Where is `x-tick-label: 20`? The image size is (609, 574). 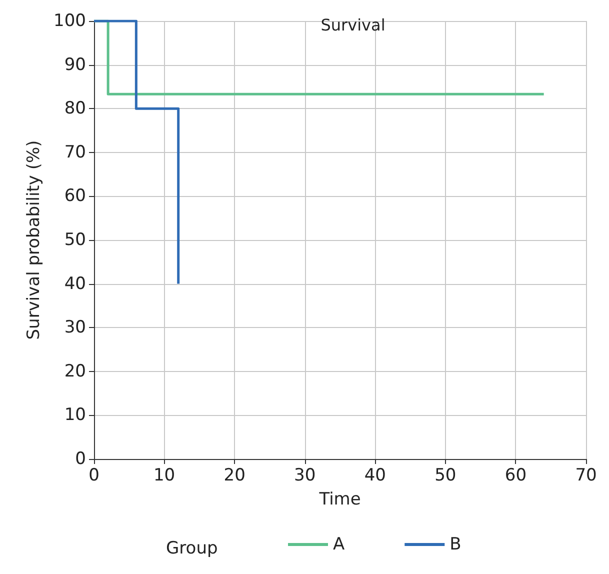
x-tick-label: 20 is located at coordinates (235, 476).